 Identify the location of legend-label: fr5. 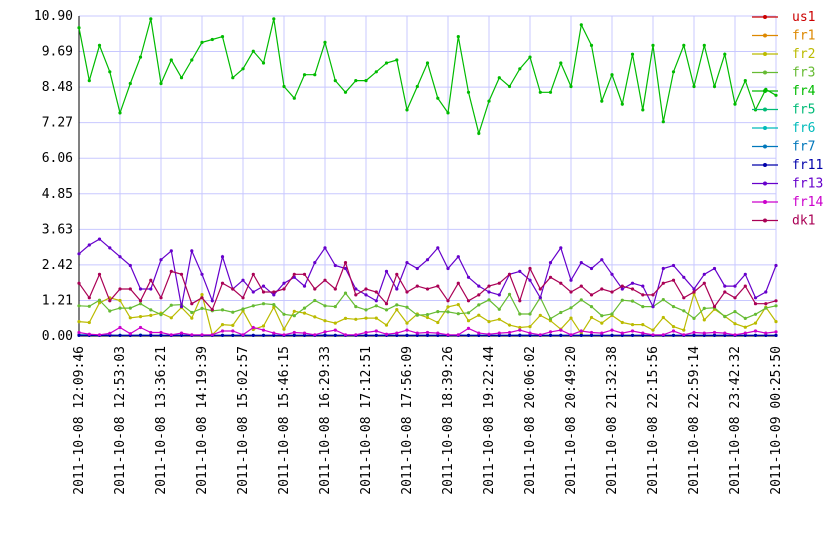
(803, 110).